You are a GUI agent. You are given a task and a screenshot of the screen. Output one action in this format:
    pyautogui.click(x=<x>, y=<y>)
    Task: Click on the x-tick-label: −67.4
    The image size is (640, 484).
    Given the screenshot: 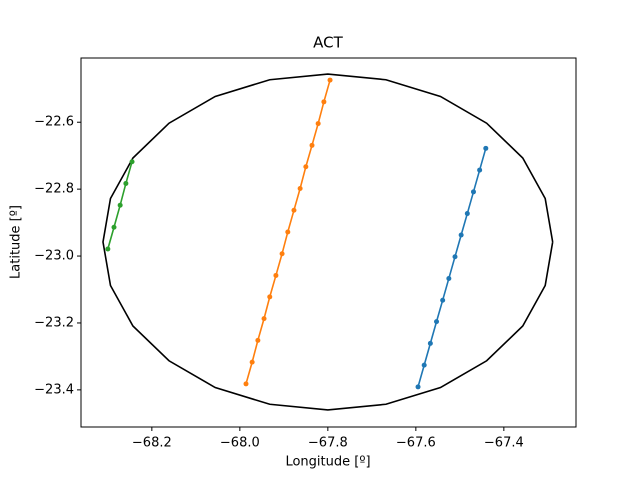 What is the action you would take?
    pyautogui.click(x=504, y=443)
    